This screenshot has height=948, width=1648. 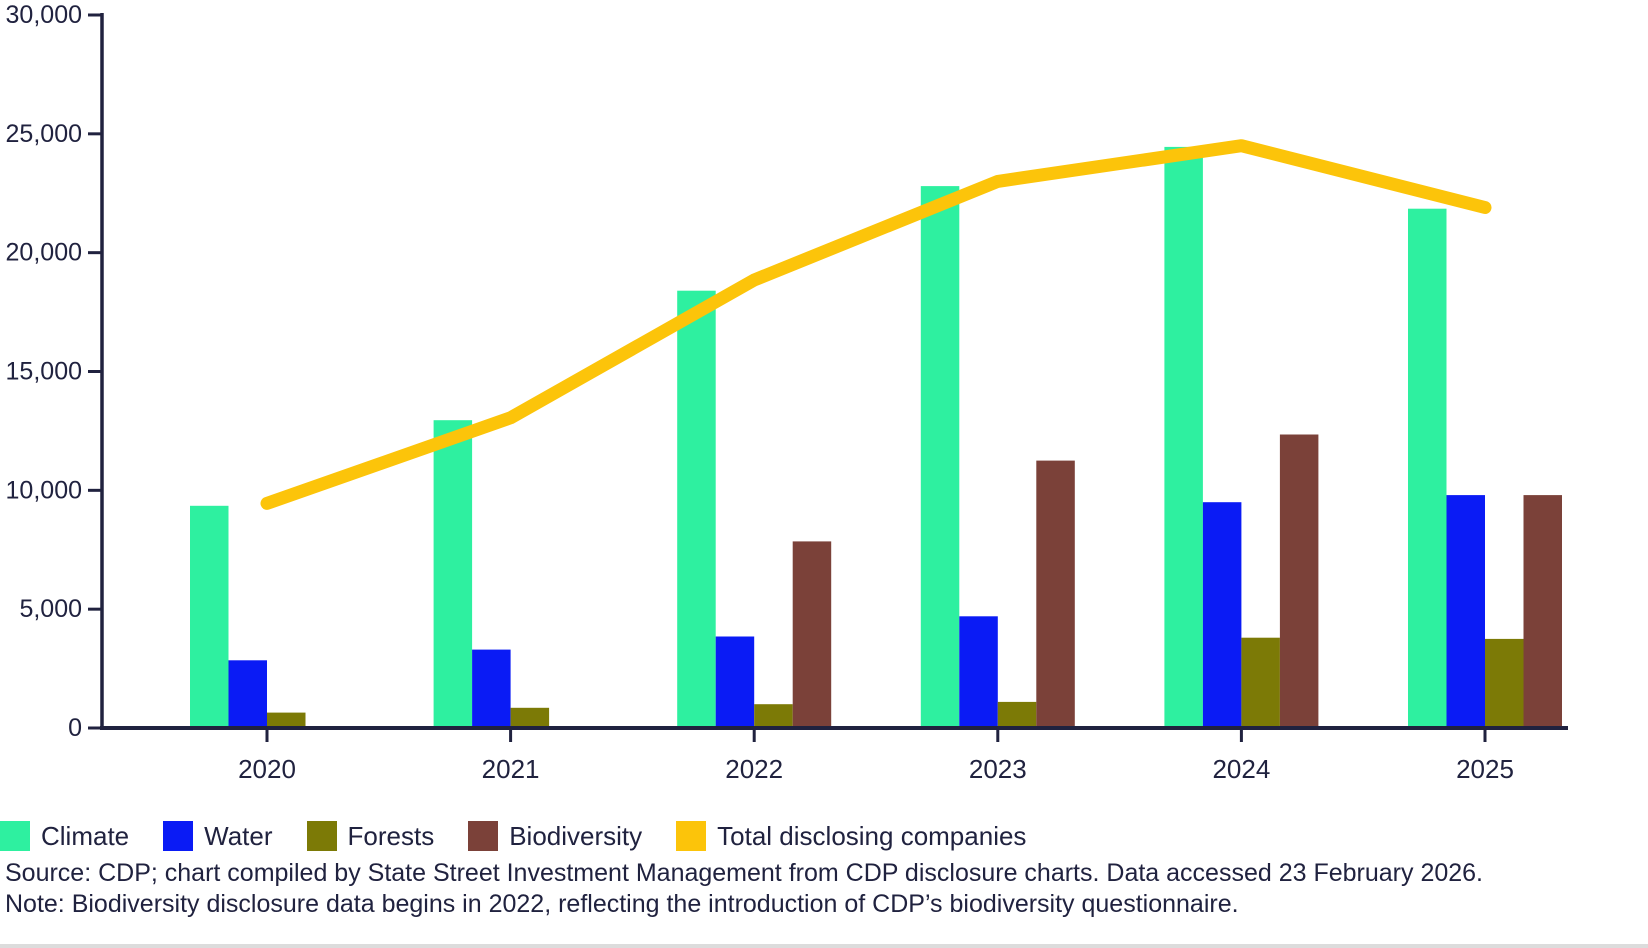 I want to click on y-tick-label: 30,000, so click(x=44, y=15).